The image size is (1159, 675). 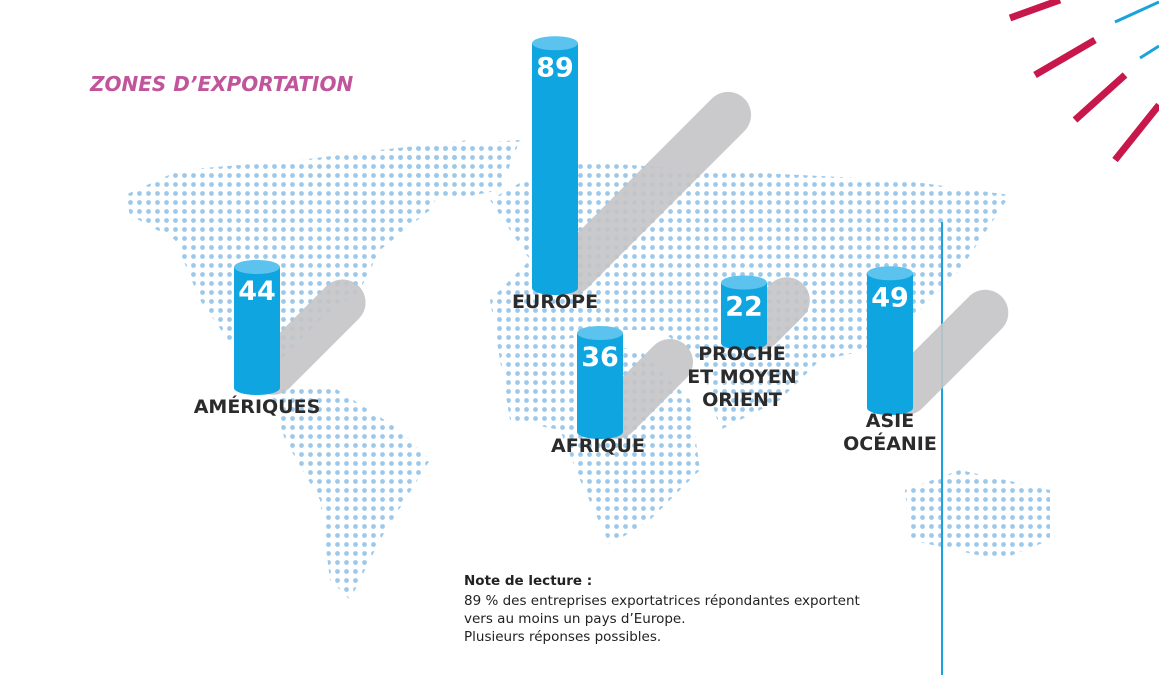 I want to click on cylinder: 89 EUROPE, so click(x=632, y=174).